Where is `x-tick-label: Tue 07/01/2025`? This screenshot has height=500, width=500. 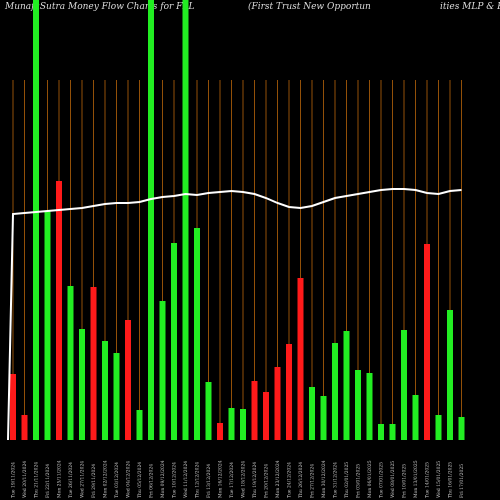 x-tick-label: Tue 07/01/2025 is located at coordinates (382, 480).